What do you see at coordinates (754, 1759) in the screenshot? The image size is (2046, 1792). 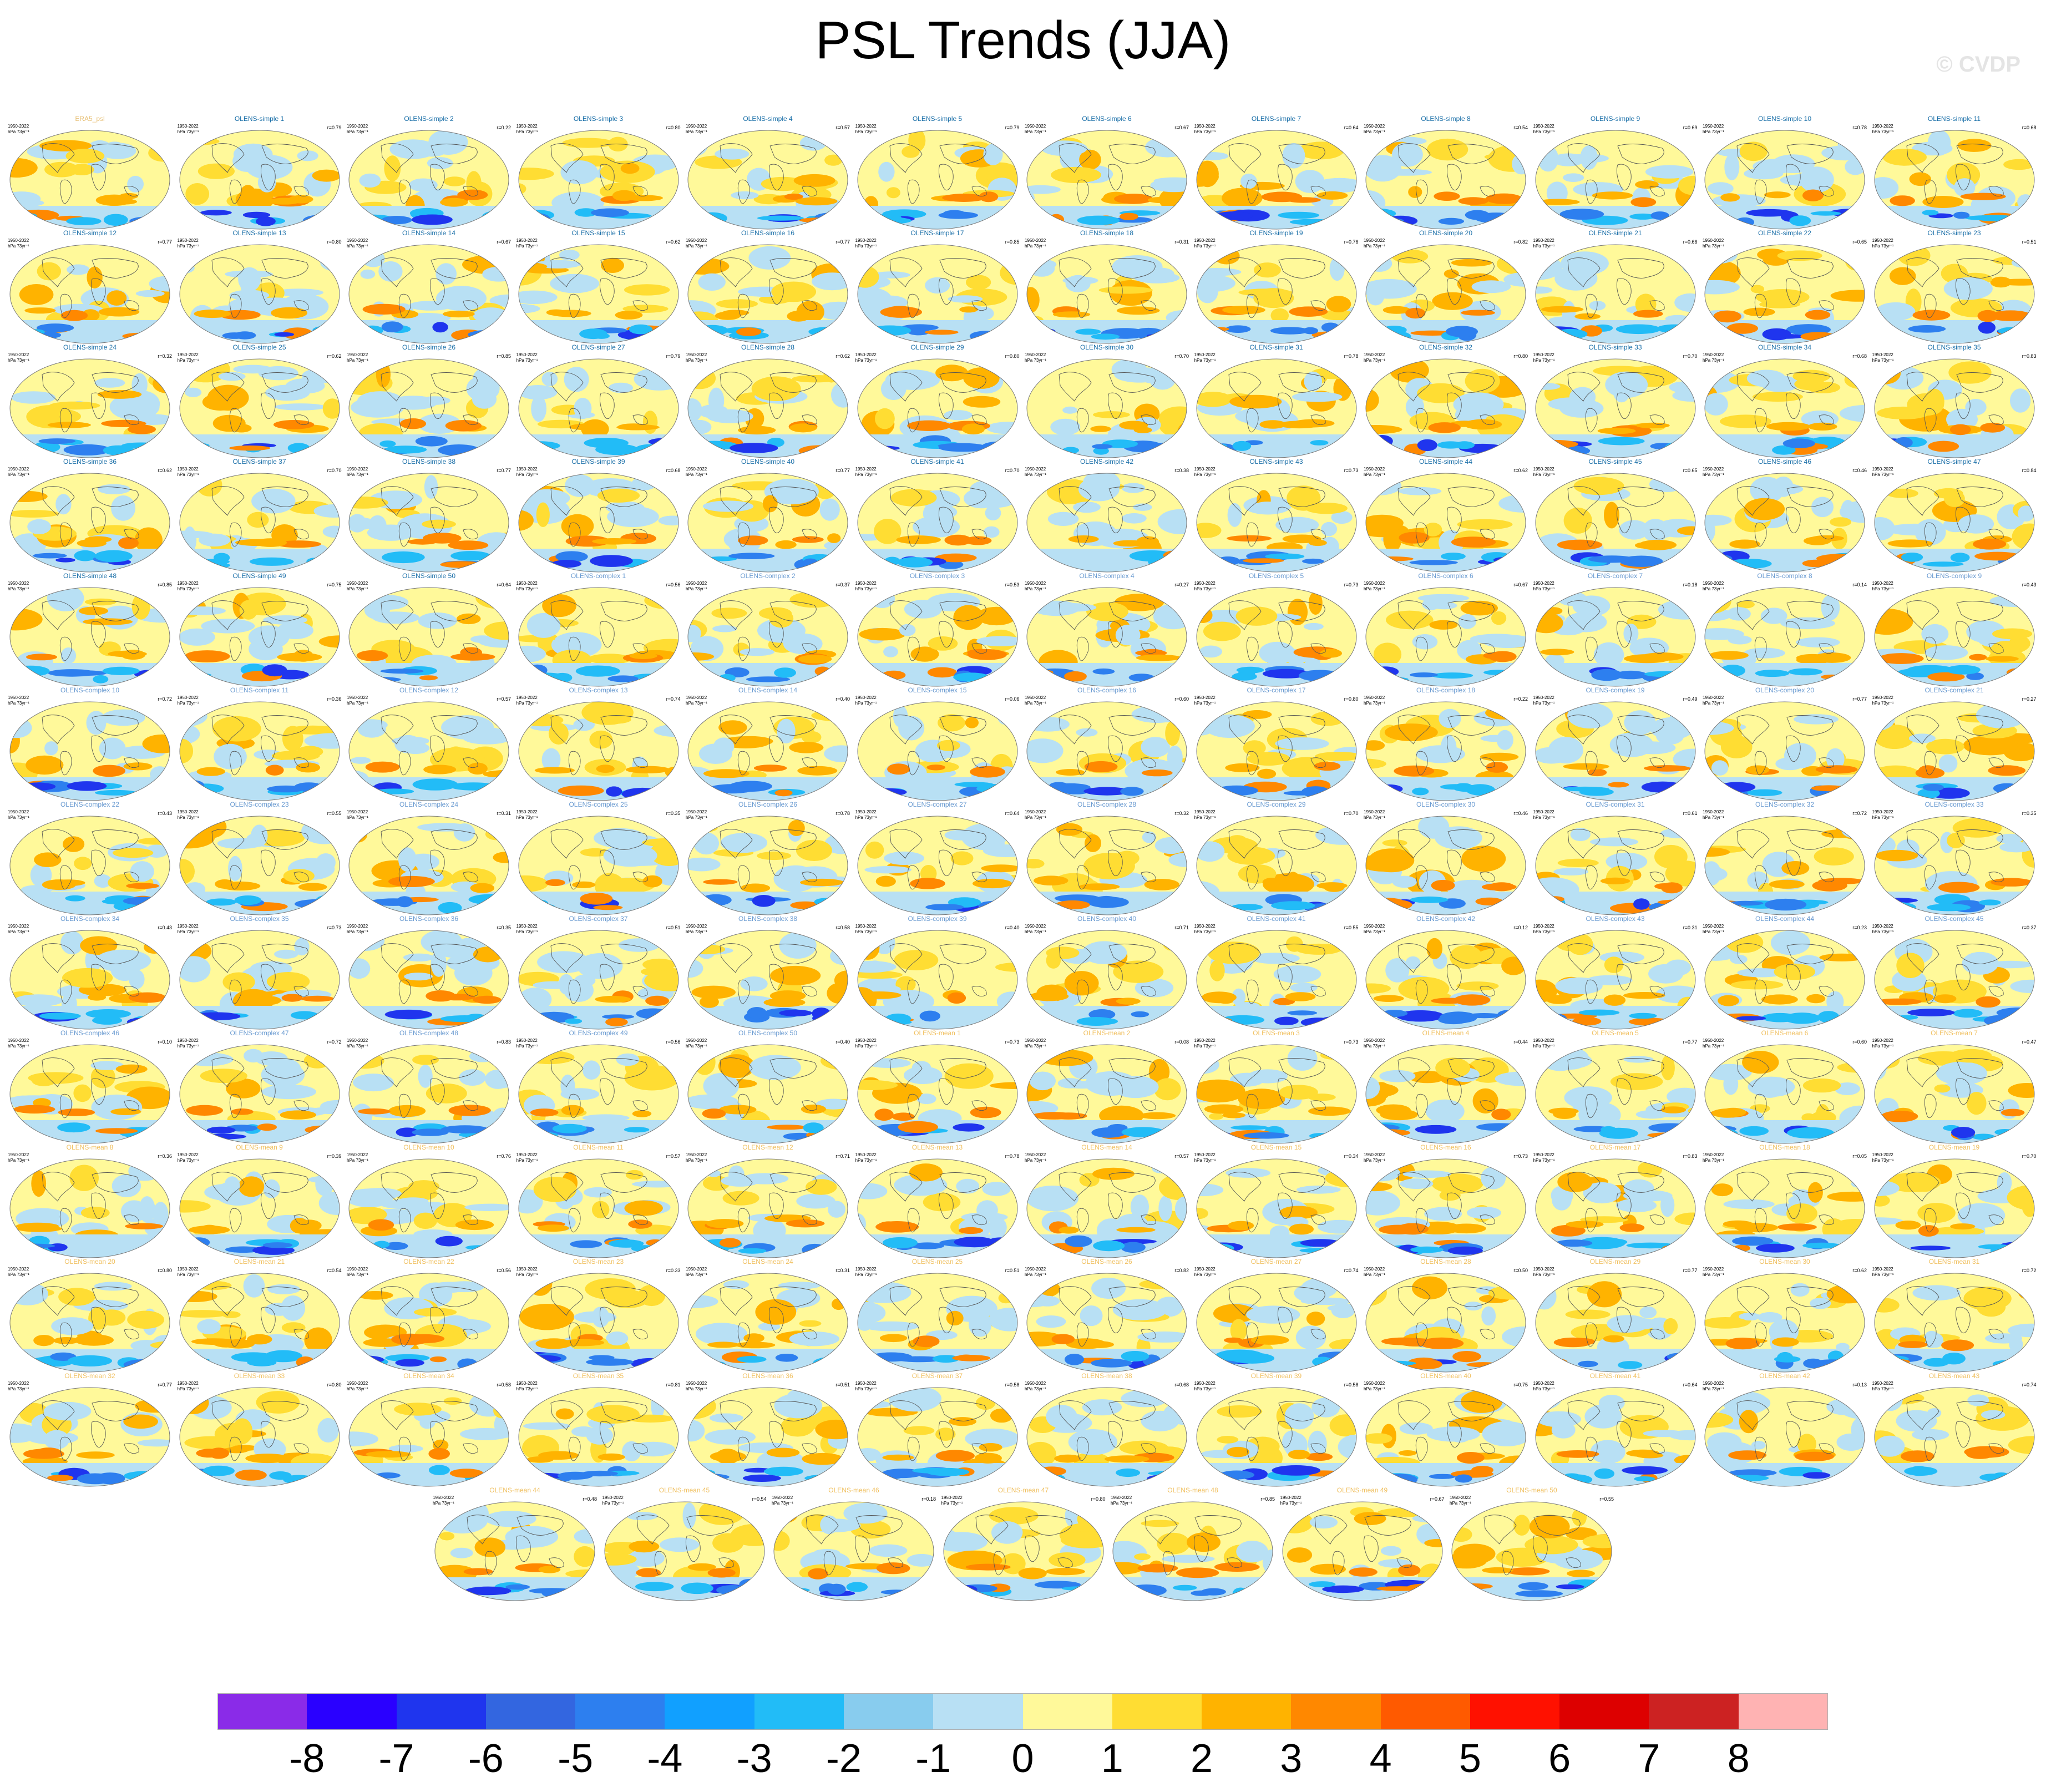 I see `colorbar-tick-label: -3` at bounding box center [754, 1759].